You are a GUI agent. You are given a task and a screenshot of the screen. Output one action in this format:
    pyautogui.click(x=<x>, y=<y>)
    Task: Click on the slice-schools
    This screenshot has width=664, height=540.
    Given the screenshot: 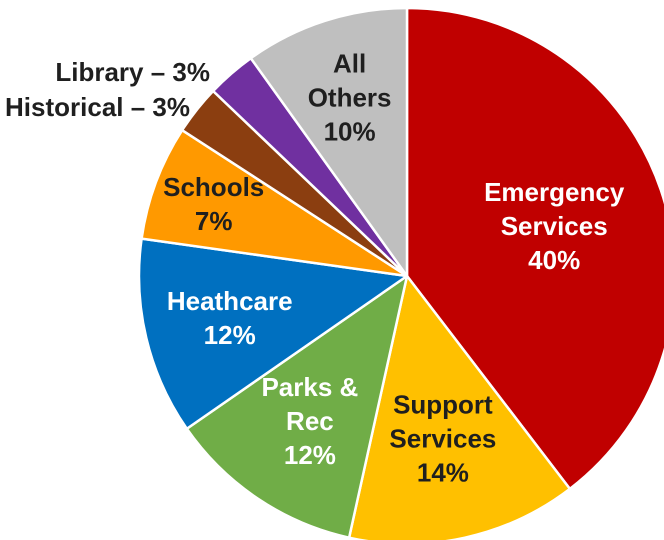 What is the action you would take?
    pyautogui.click(x=274, y=203)
    